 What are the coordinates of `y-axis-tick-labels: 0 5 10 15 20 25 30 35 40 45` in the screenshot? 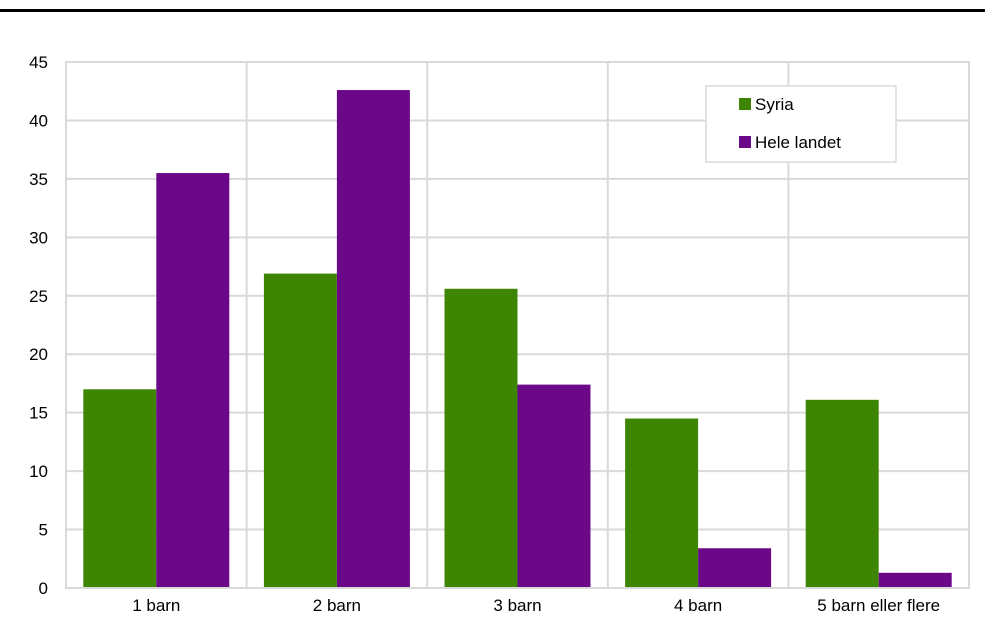 It's located at (38, 325).